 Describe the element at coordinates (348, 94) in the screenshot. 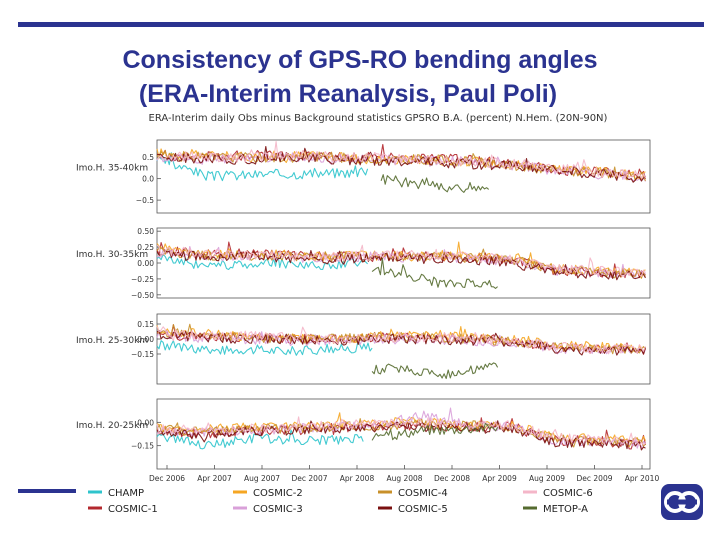

I see `slide-title-line-2: (ERA-Interim Reanalysis, Paul Poli)` at that location.